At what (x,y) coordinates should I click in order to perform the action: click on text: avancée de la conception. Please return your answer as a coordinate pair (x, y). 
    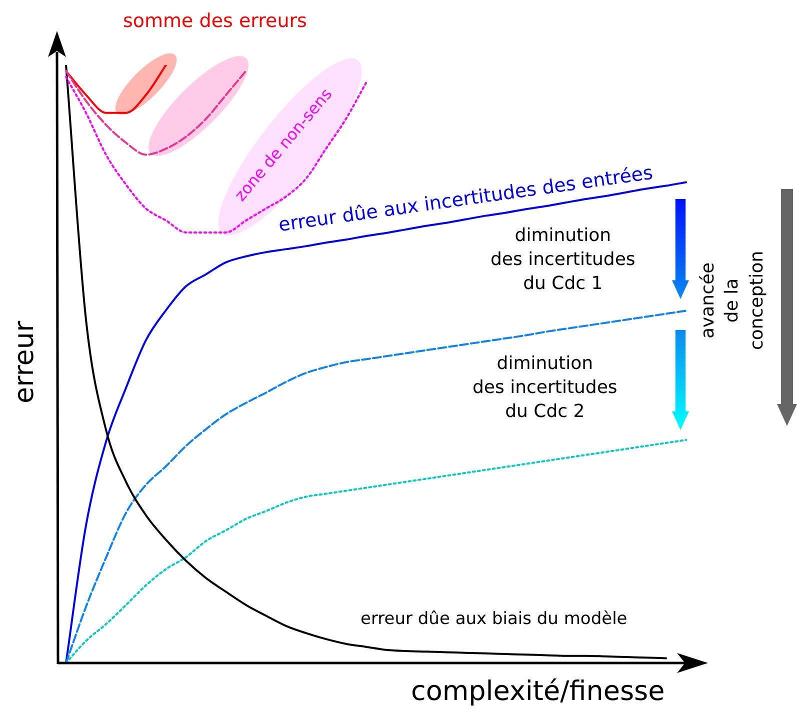
    Looking at the image, I should click on (732, 300).